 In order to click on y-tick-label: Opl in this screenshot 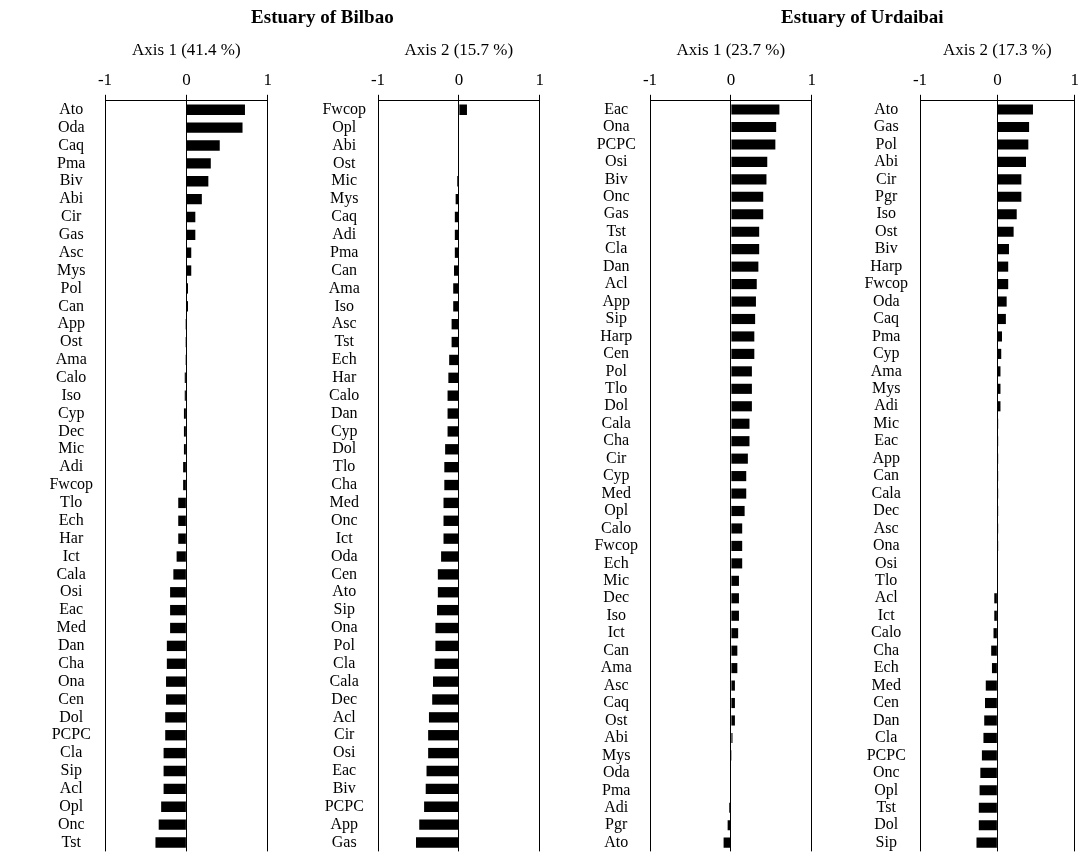, I will do `click(886, 789)`.